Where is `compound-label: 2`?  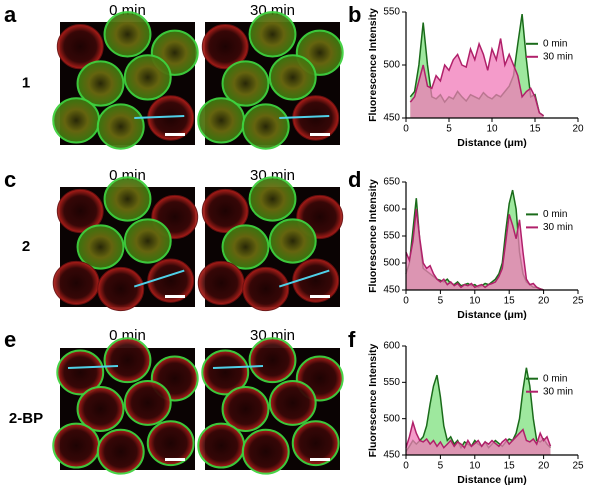
compound-label: 2 is located at coordinates (26, 246).